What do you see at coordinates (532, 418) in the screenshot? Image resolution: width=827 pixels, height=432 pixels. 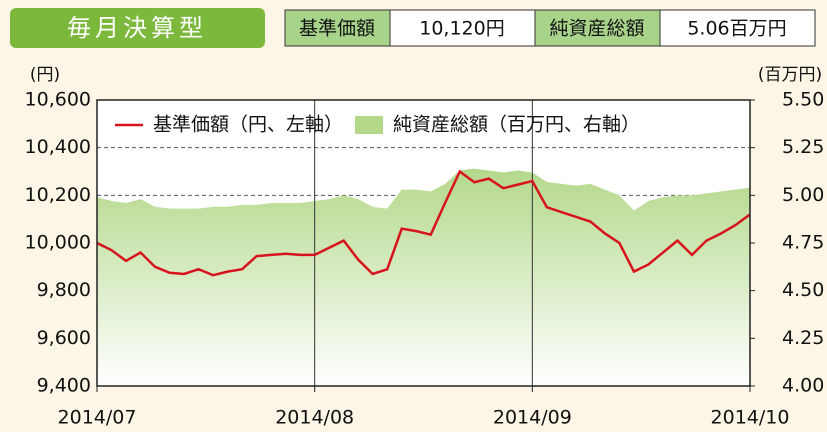 I see `x-tick-label: 2014/09` at bounding box center [532, 418].